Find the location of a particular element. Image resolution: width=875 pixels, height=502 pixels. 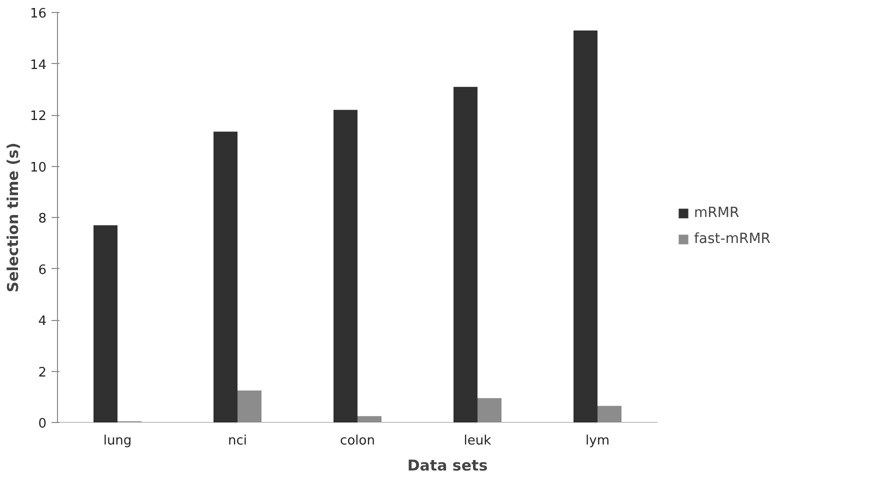

y-tick-label: 8 is located at coordinates (42, 219).